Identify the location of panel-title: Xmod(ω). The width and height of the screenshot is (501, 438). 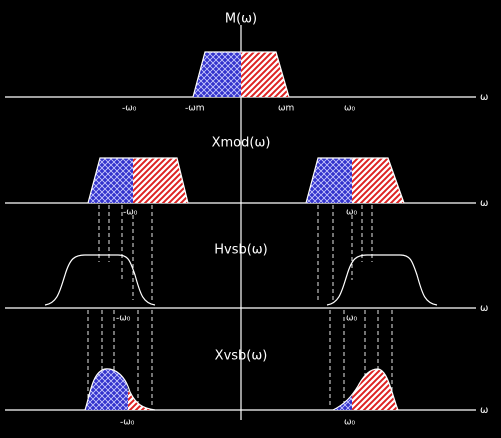
(241, 143).